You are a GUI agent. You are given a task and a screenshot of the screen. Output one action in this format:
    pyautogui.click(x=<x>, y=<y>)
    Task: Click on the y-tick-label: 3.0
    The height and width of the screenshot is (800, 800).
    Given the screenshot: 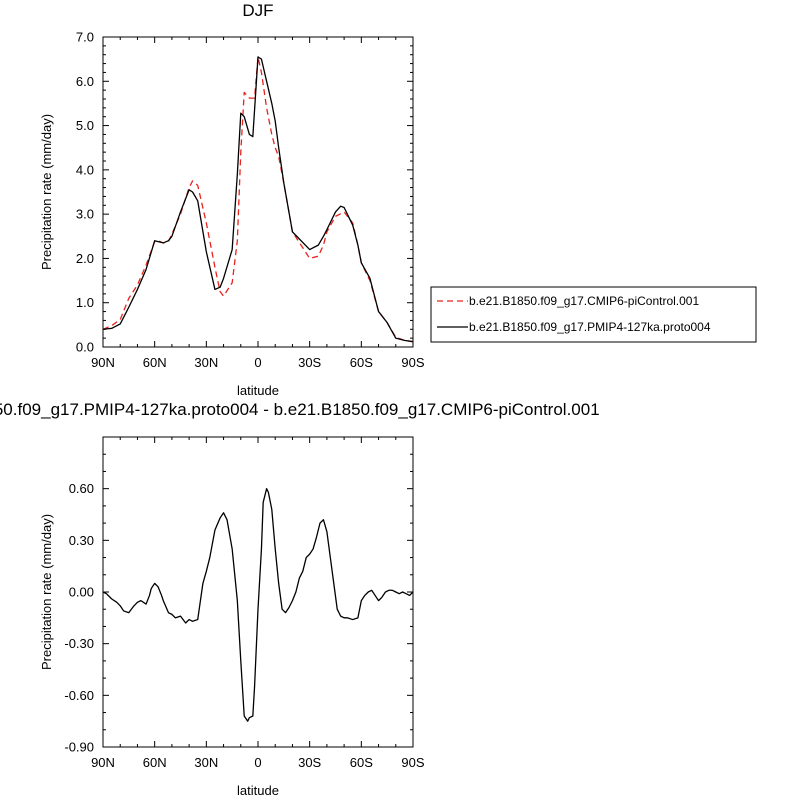 What is the action you would take?
    pyautogui.click(x=85, y=214)
    